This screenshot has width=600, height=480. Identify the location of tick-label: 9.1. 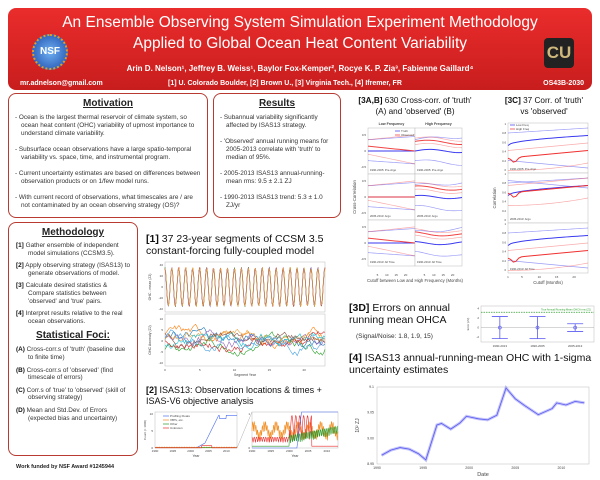
(371, 387).